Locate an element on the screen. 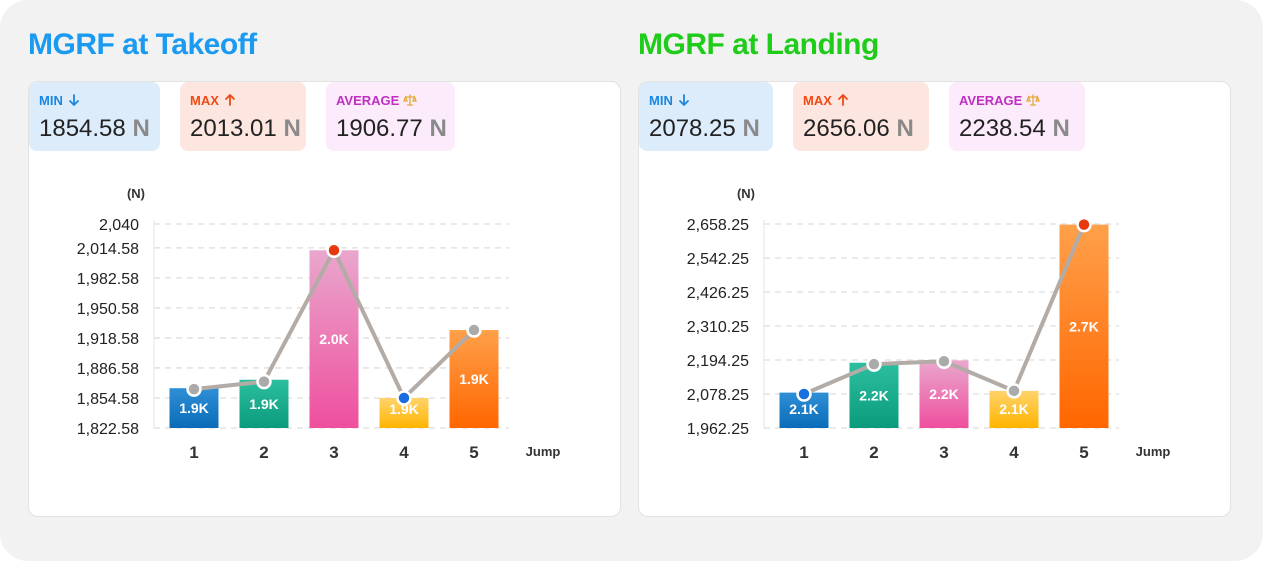 This screenshot has height=561, width=1263. stat-value: 2656.06 is located at coordinates (846, 128).